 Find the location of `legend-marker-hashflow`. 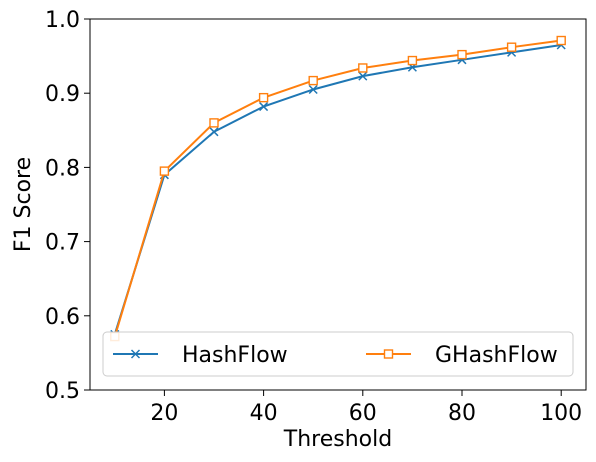

legend-marker-hashflow is located at coordinates (135, 354).